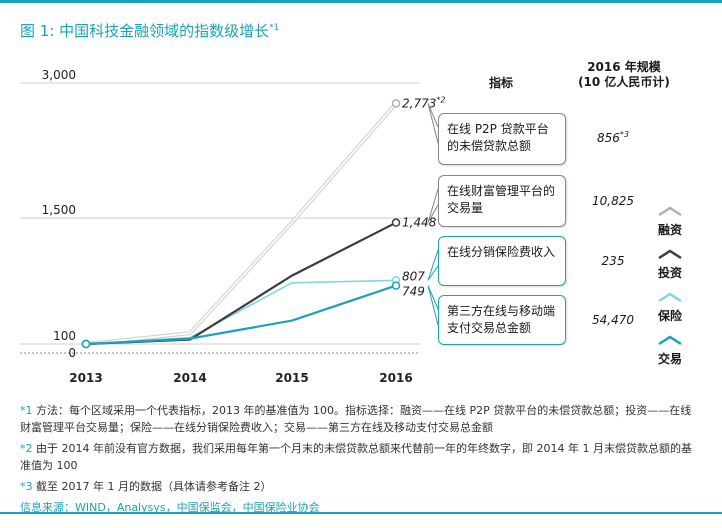 This screenshot has height=528, width=722. I want to click on legend-icon-financing, so click(670, 211).